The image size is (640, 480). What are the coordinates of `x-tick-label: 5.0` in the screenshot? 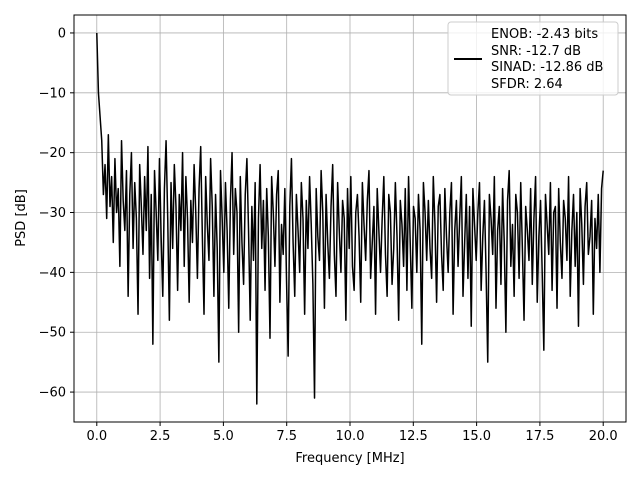 It's located at (223, 436).